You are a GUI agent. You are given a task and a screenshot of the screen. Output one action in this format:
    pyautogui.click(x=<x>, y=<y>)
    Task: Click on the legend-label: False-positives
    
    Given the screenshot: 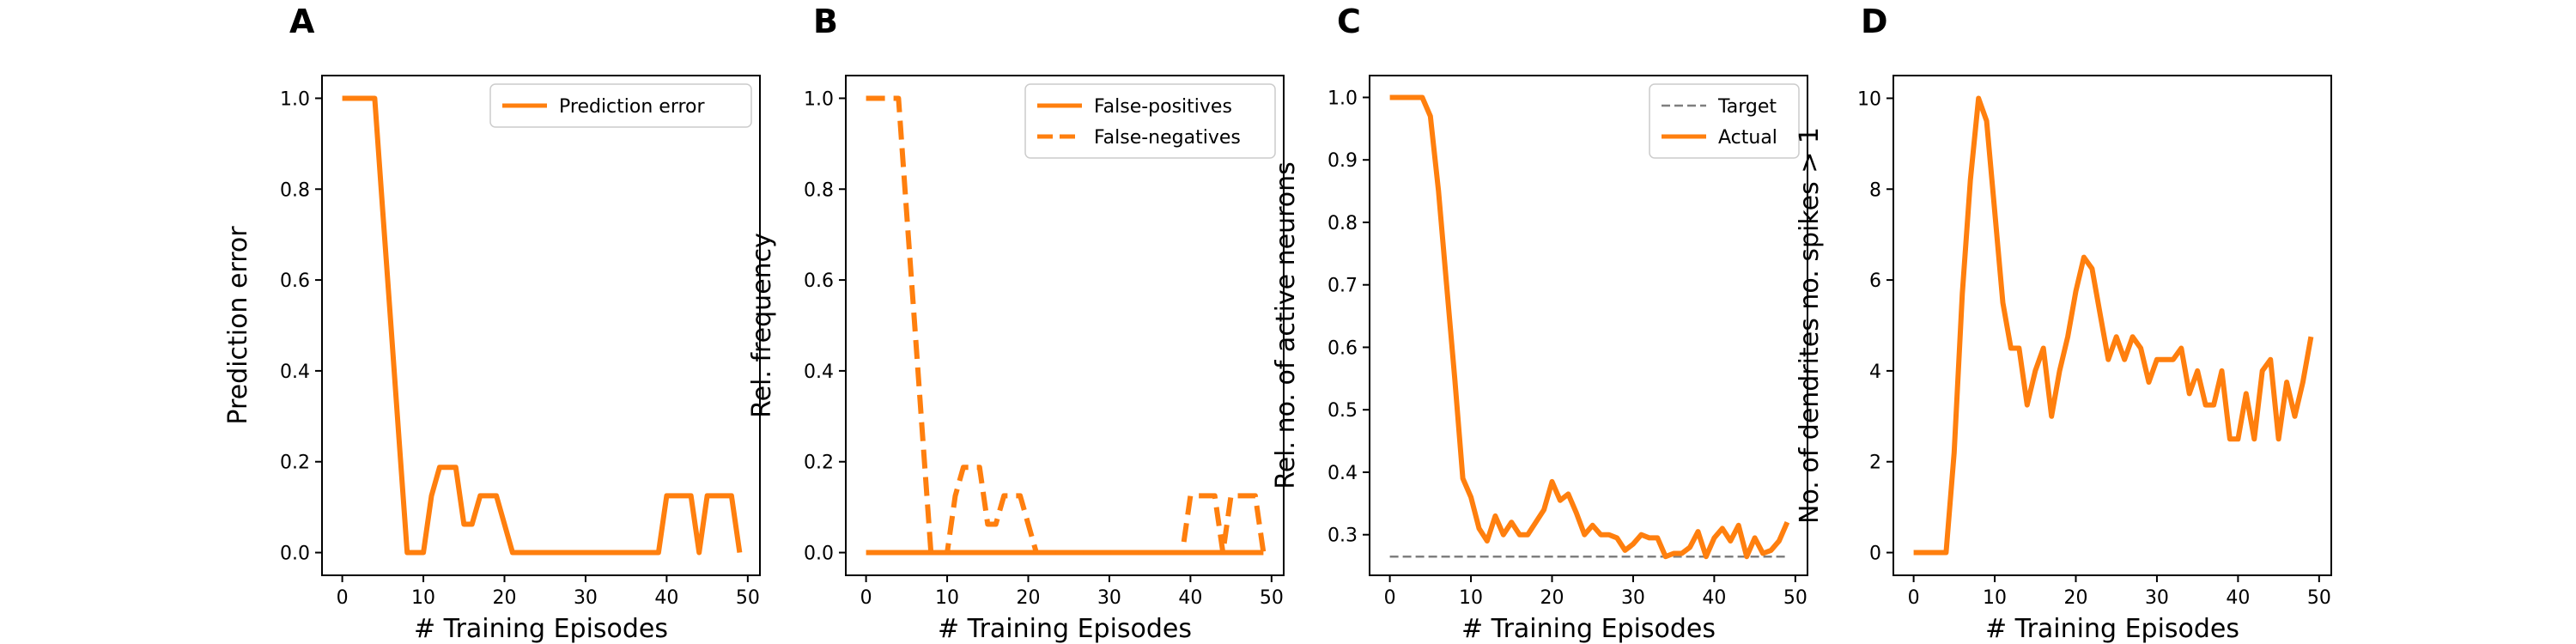 What is the action you would take?
    pyautogui.click(x=1163, y=107)
    